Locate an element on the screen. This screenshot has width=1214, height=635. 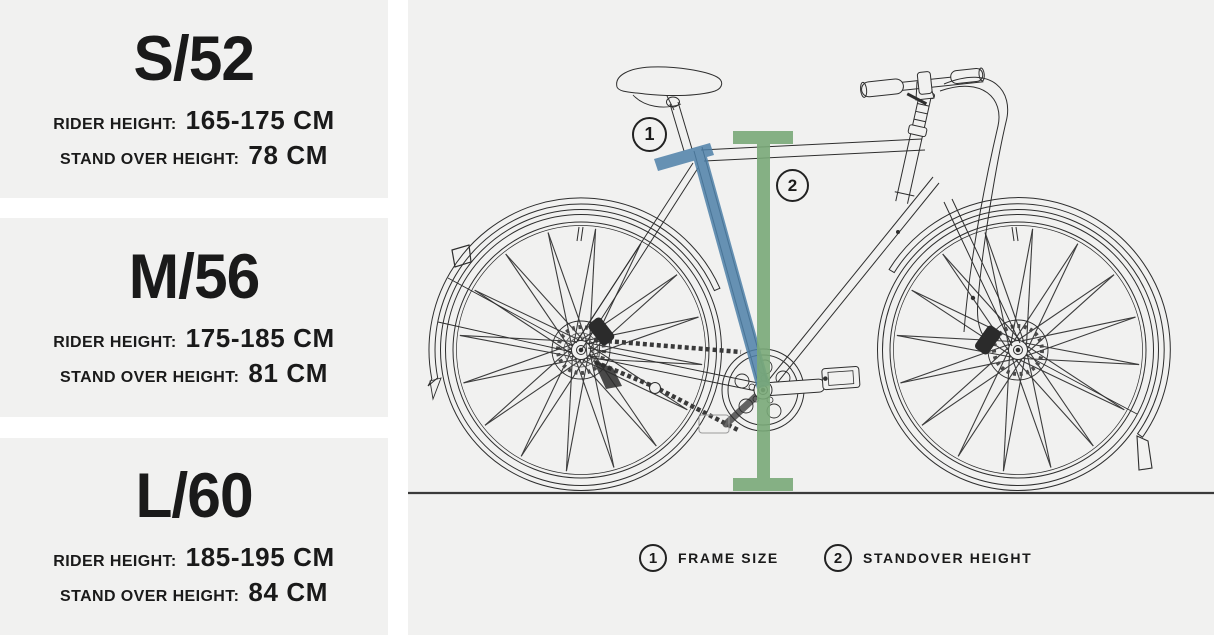
front-spokes is located at coordinates (1018, 350).